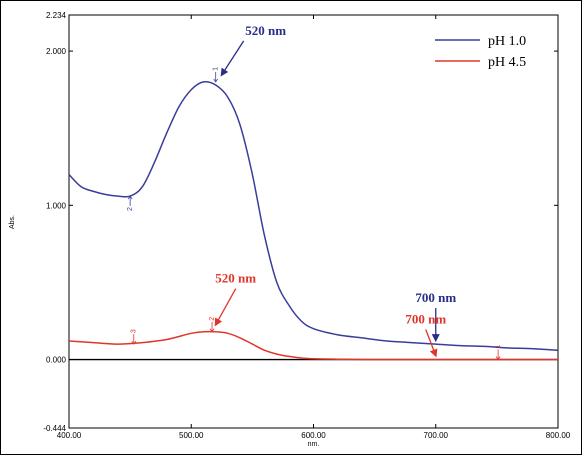 The width and height of the screenshot is (582, 455). What do you see at coordinates (314, 444) in the screenshot?
I see `x-axis-title: nm.` at bounding box center [314, 444].